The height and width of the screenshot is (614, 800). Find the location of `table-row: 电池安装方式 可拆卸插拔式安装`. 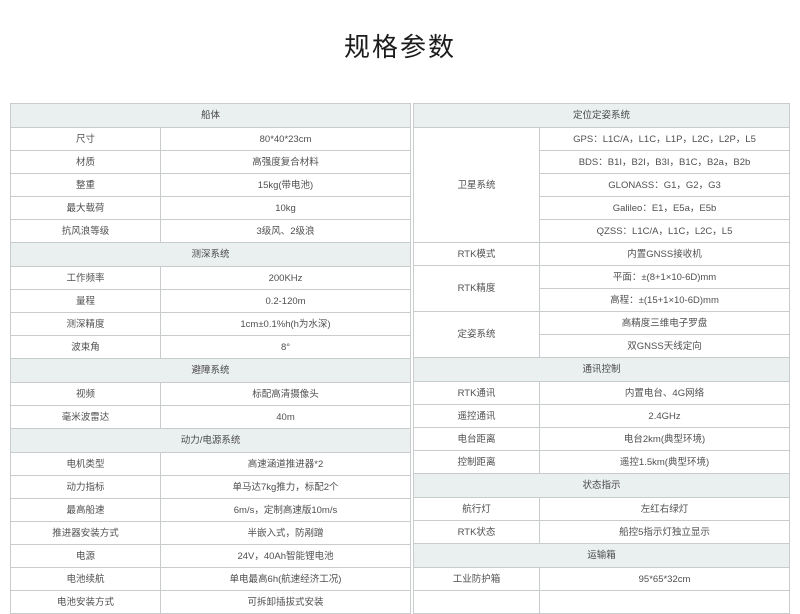

table-row: 电池安装方式 可拆卸插拔式安装 is located at coordinates (211, 602).